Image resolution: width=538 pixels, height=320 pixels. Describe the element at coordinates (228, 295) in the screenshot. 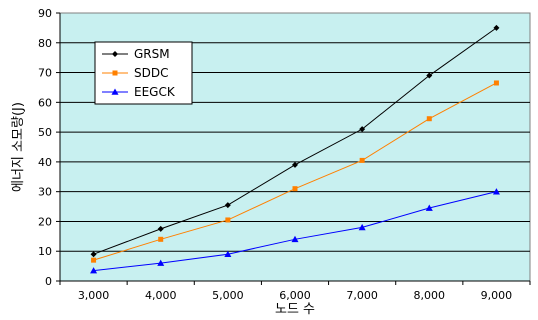

I see `x-tick-label: 5,000` at that location.